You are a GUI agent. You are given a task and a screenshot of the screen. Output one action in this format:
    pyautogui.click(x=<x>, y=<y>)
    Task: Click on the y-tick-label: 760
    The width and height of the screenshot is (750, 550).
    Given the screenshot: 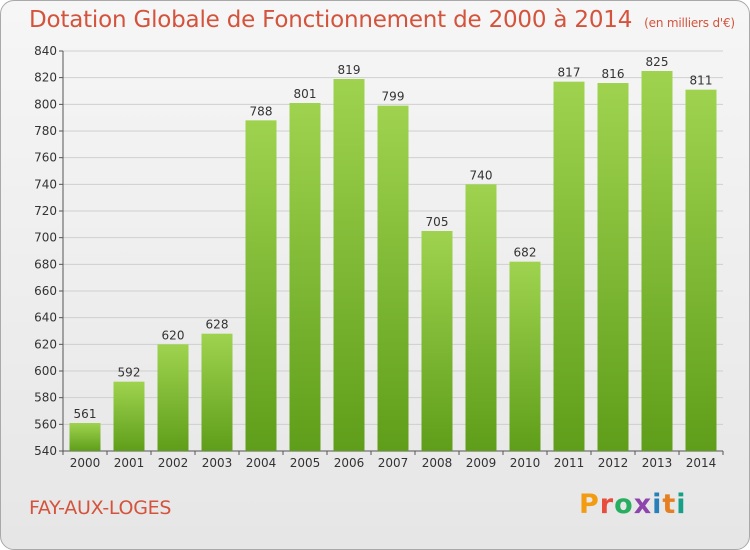 What is the action you would take?
    pyautogui.click(x=45, y=158)
    